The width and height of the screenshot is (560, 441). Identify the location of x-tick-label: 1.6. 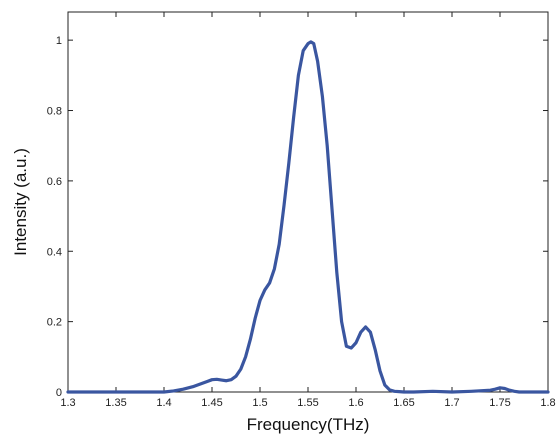
(355, 403).